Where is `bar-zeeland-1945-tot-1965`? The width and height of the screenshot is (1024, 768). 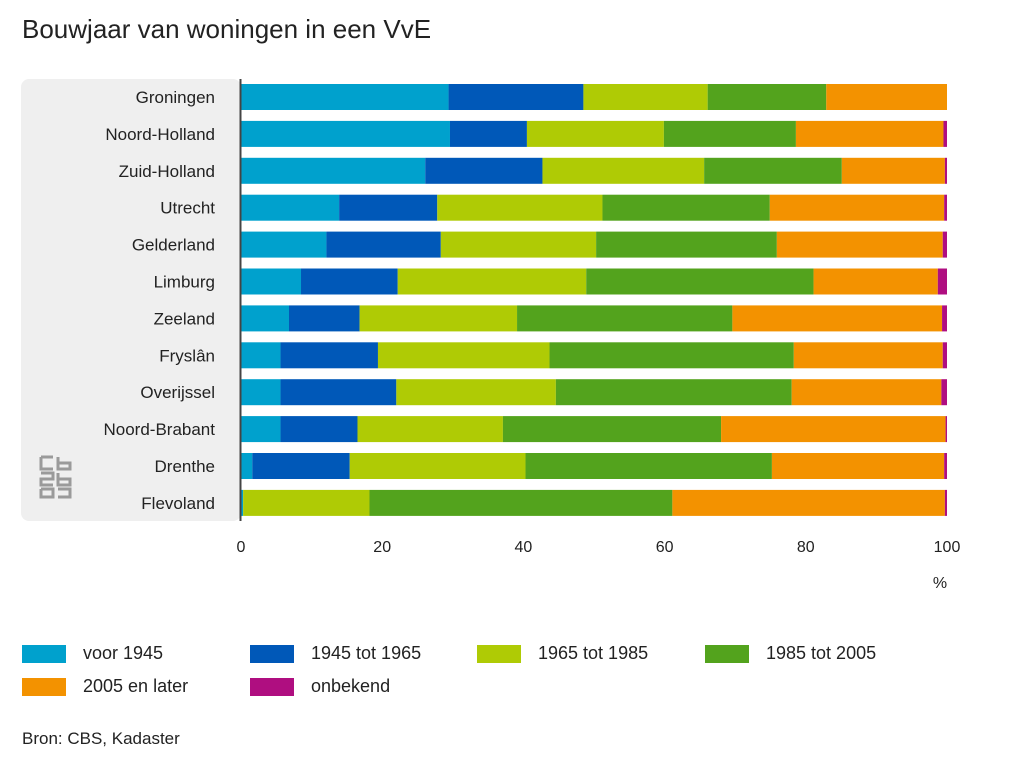 bar-zeeland-1945-tot-1965 is located at coordinates (324, 318).